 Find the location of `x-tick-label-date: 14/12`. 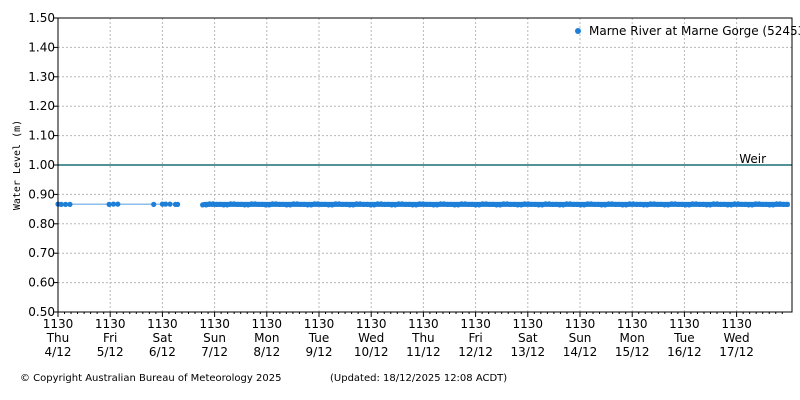

x-tick-label-date: 14/12 is located at coordinates (580, 352).